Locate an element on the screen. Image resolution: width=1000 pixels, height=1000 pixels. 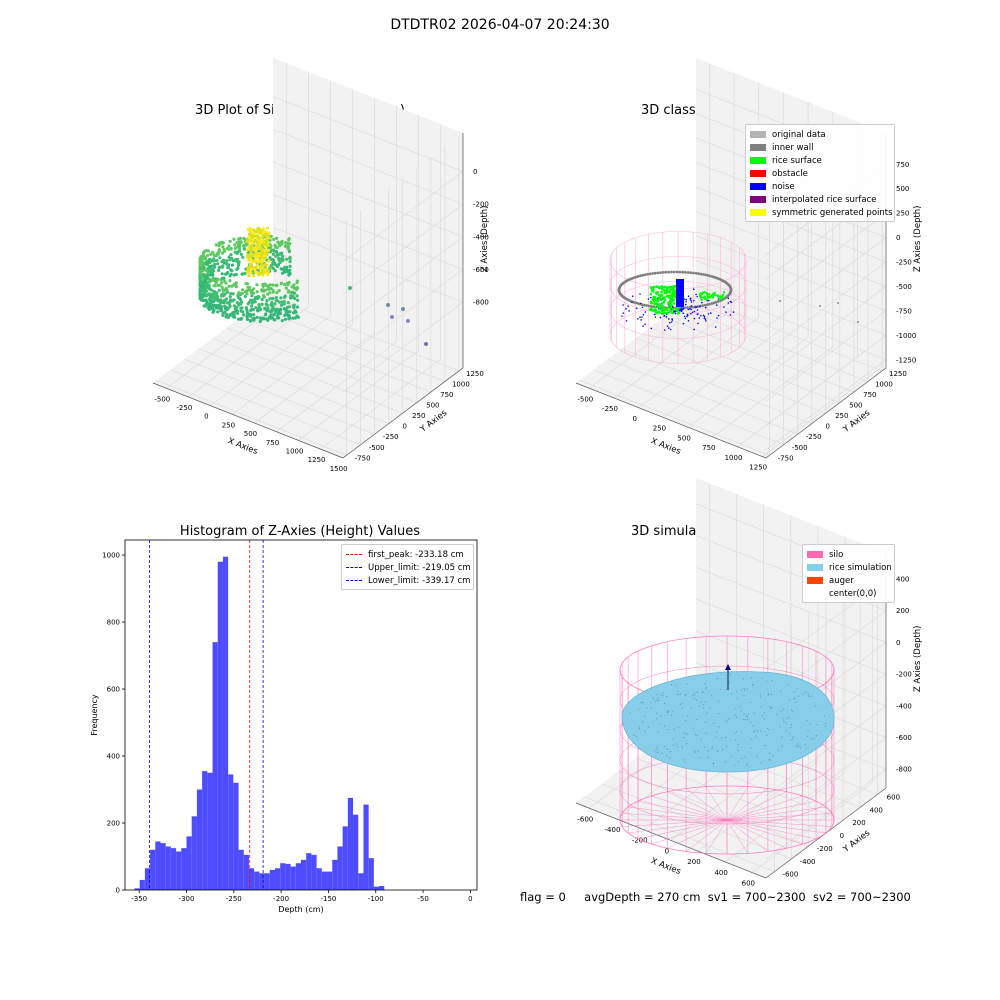
legend-label: auger is located at coordinates (841, 580).